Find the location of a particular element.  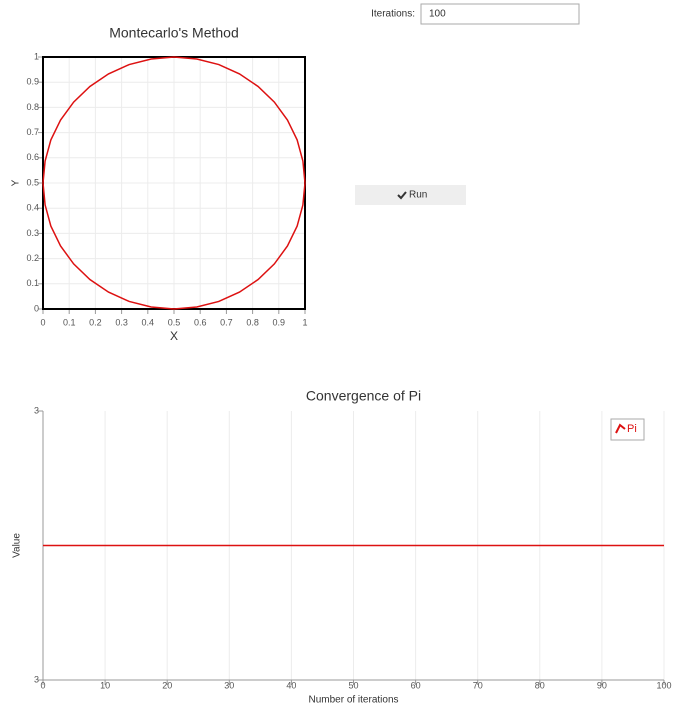

x-tick-label: 10 is located at coordinates (105, 685).